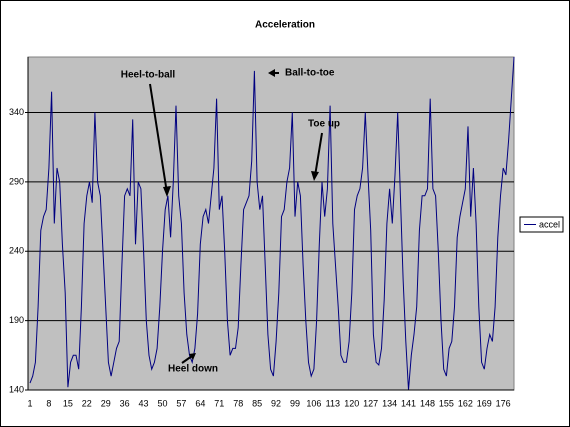 This screenshot has width=570, height=427. I want to click on x-tick-label: 120, so click(351, 403).